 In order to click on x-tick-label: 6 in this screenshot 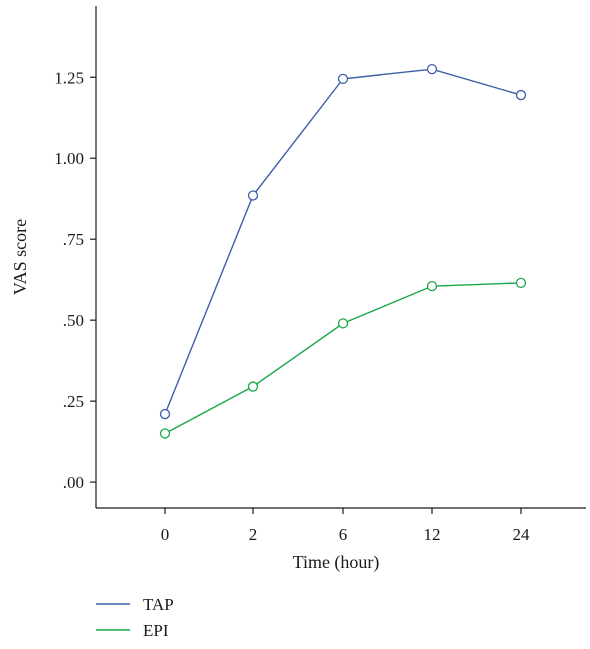, I will do `click(343, 534)`.